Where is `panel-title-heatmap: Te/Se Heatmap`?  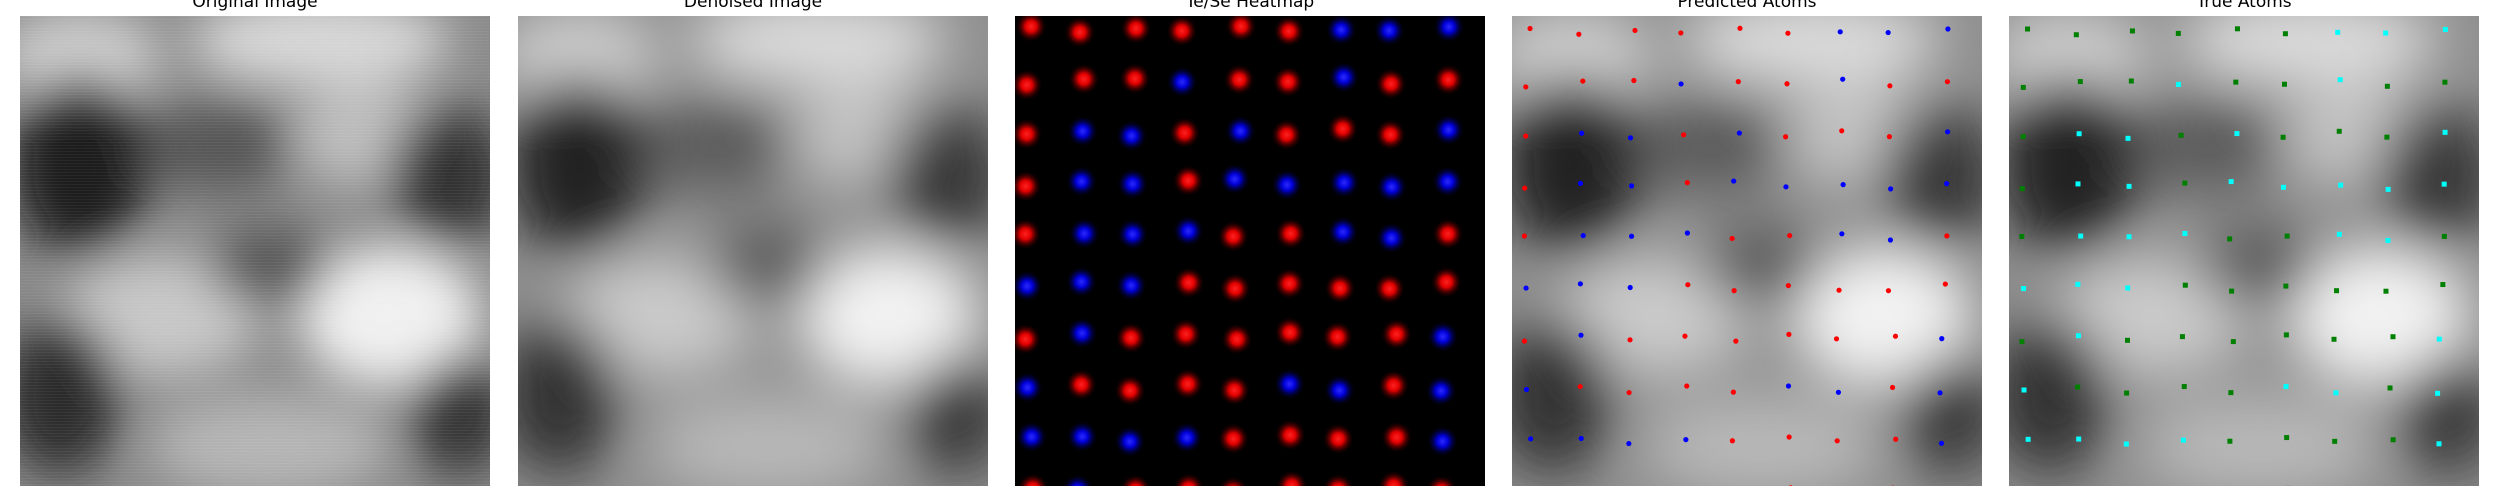 panel-title-heatmap: Te/Se Heatmap is located at coordinates (1250, 6).